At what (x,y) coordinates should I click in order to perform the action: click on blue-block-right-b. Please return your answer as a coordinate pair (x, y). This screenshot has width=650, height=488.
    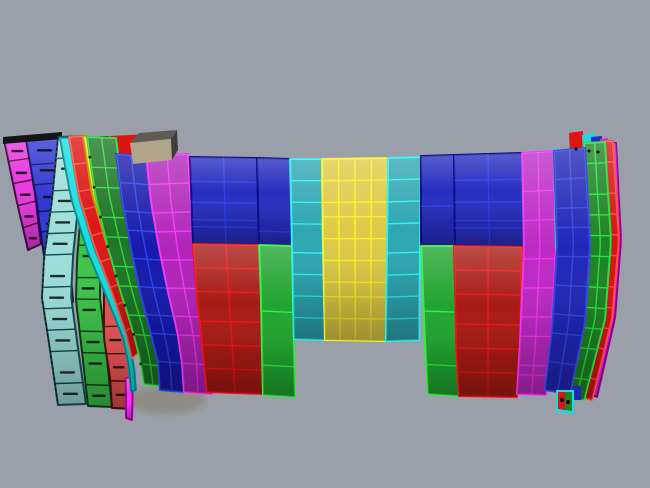
    Looking at the image, I should click on (489, 200).